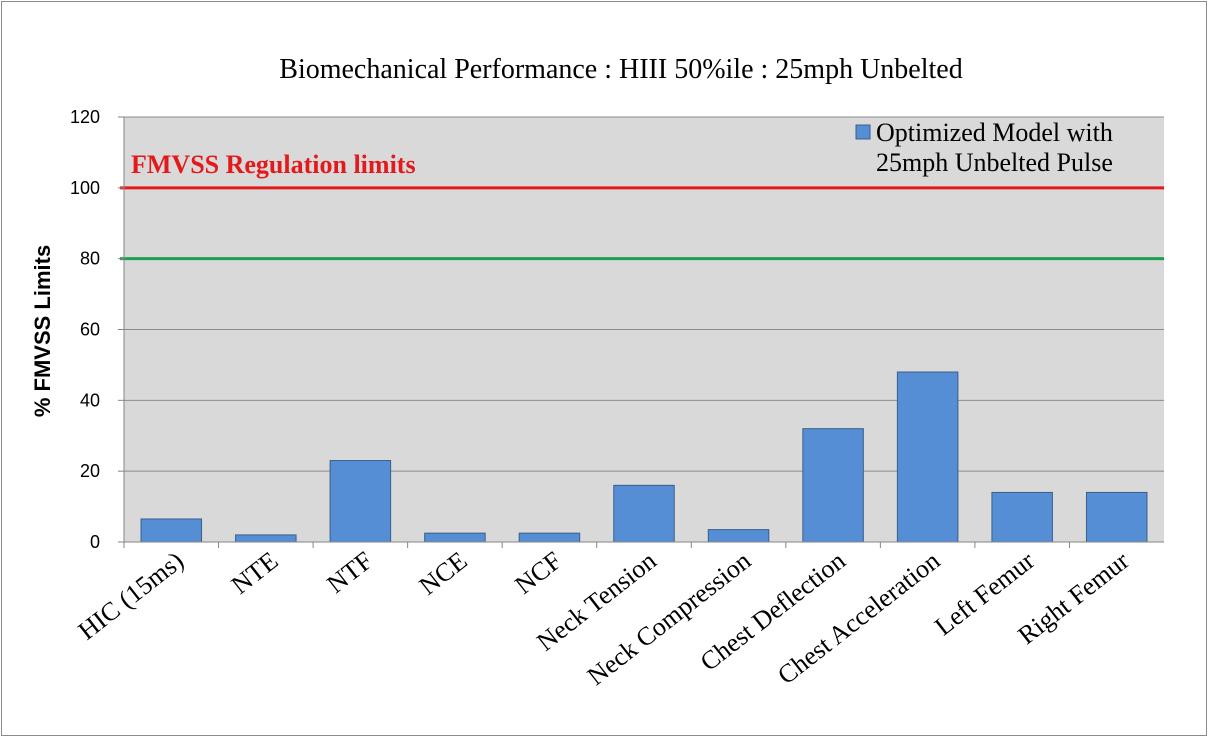 This screenshot has height=739, width=1210. I want to click on x-tick-label: NTF, so click(349, 572).